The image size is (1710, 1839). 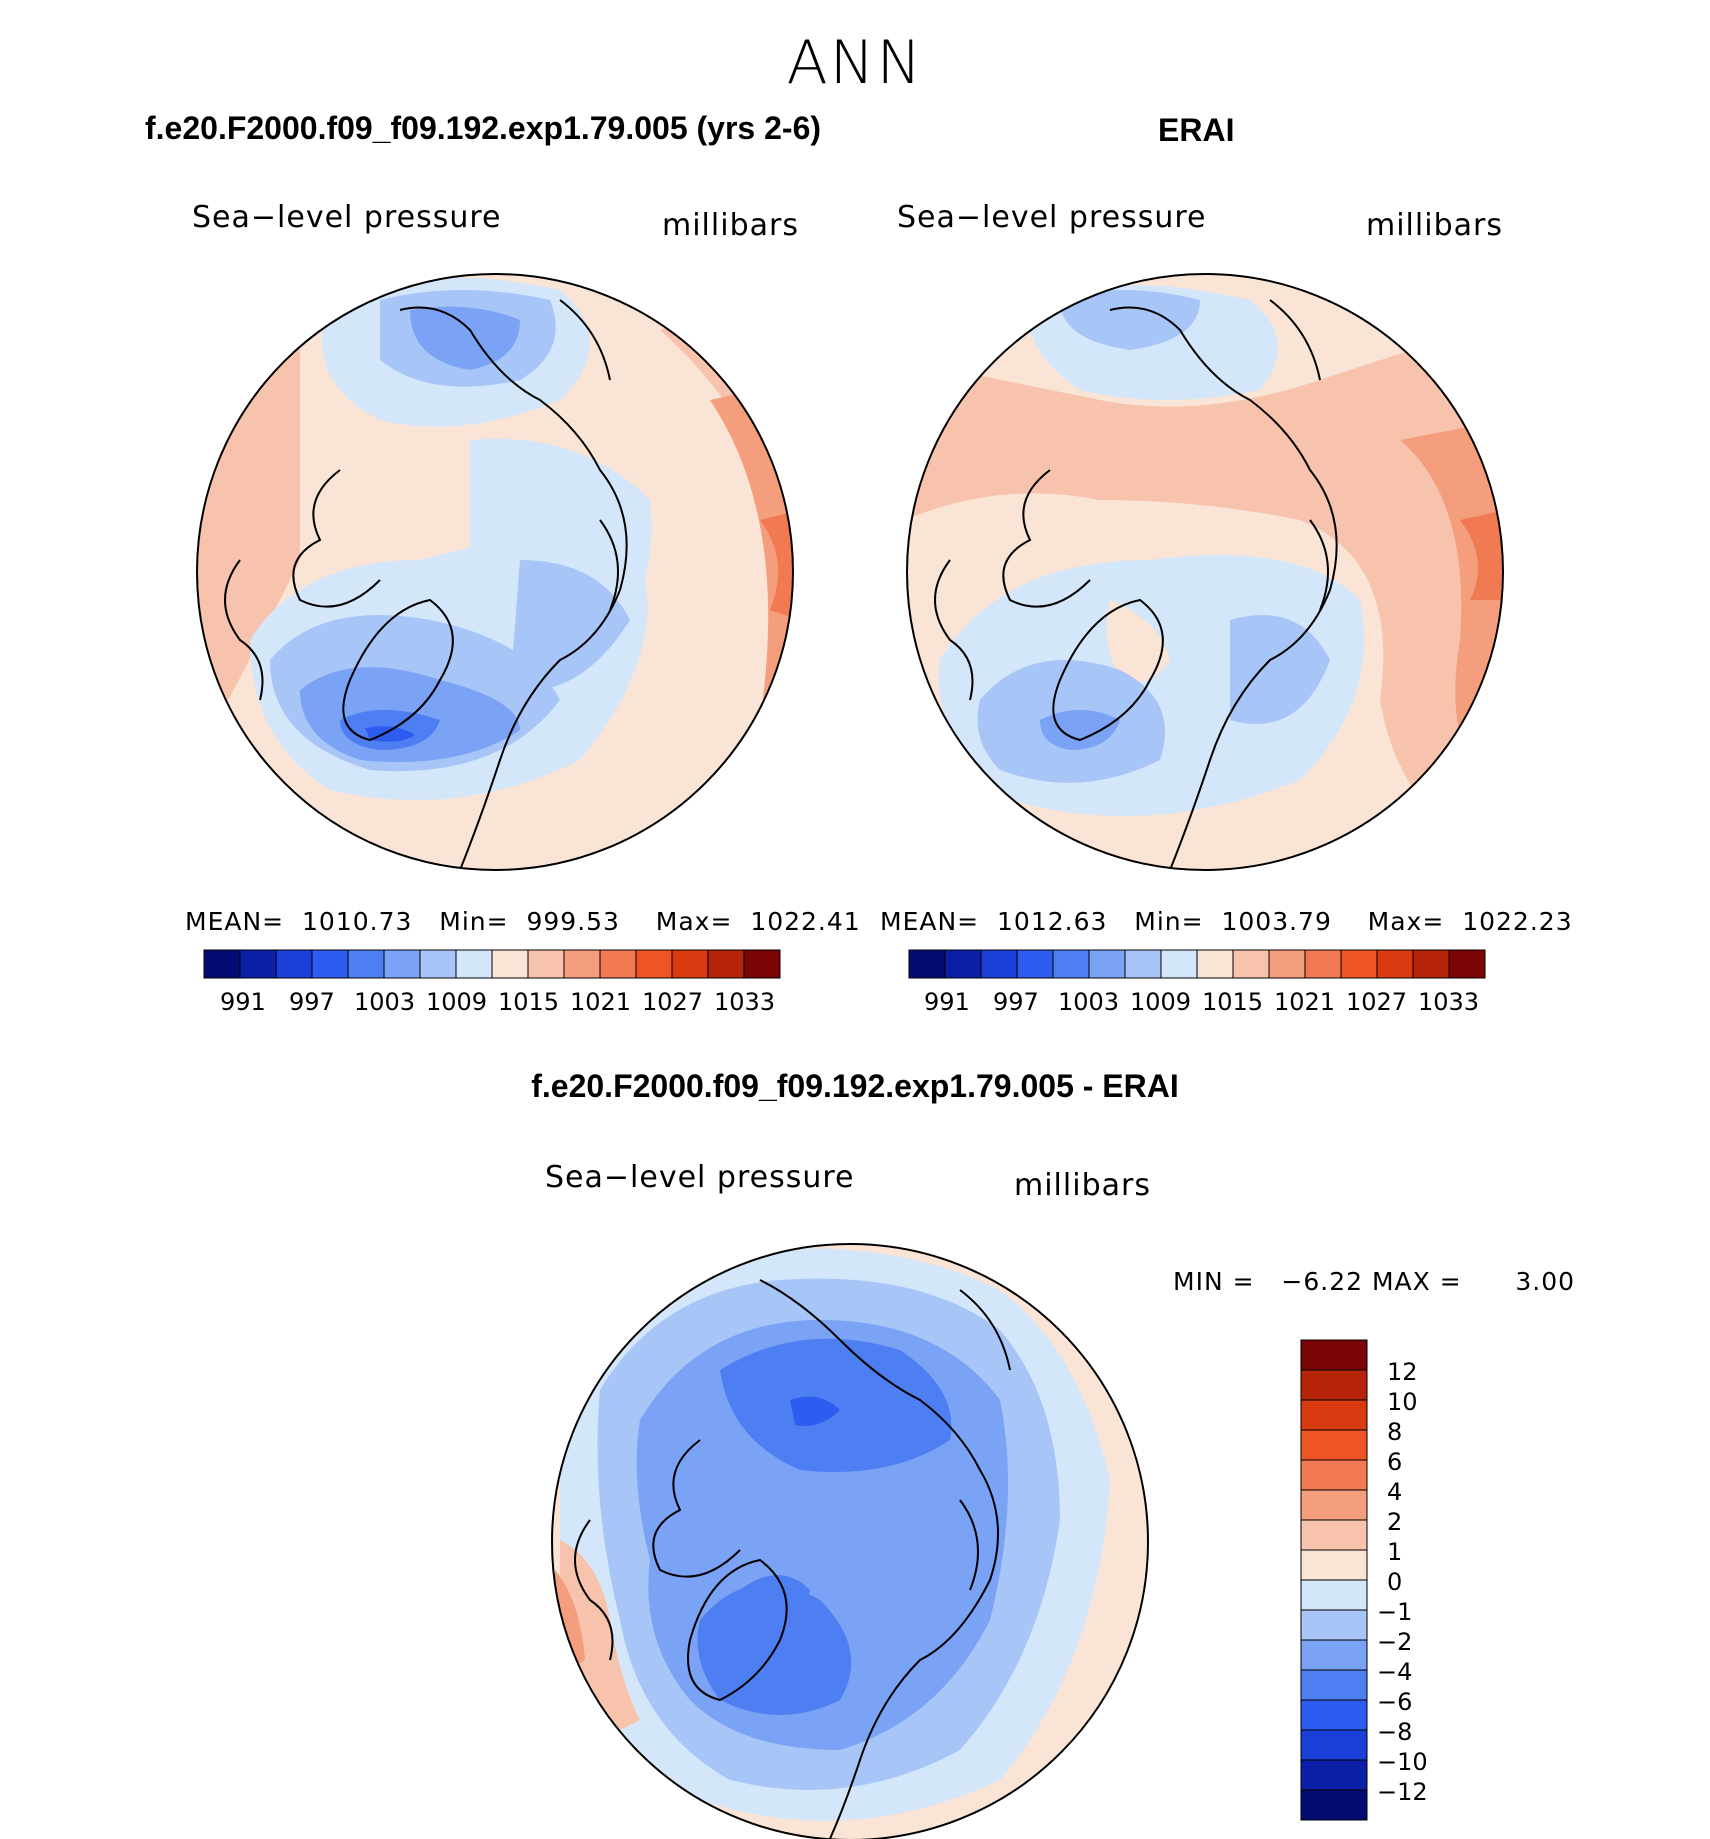 What do you see at coordinates (1395, 1582) in the screenshot?
I see `colorbar-3-tick: 0` at bounding box center [1395, 1582].